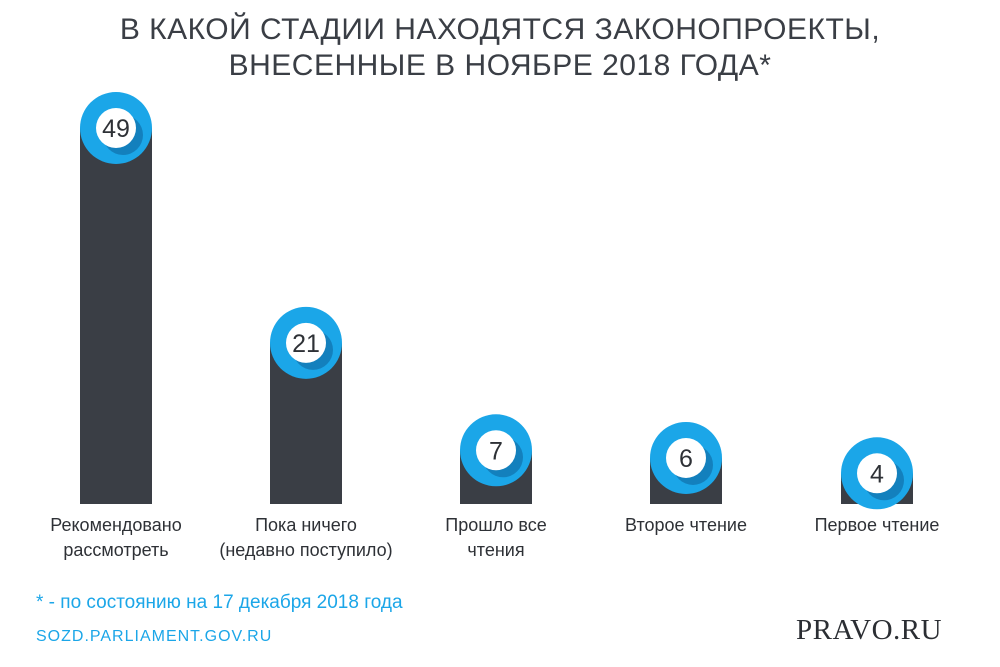  What do you see at coordinates (306, 525) in the screenshot?
I see `category-label-1-line-0: Пока ничего` at bounding box center [306, 525].